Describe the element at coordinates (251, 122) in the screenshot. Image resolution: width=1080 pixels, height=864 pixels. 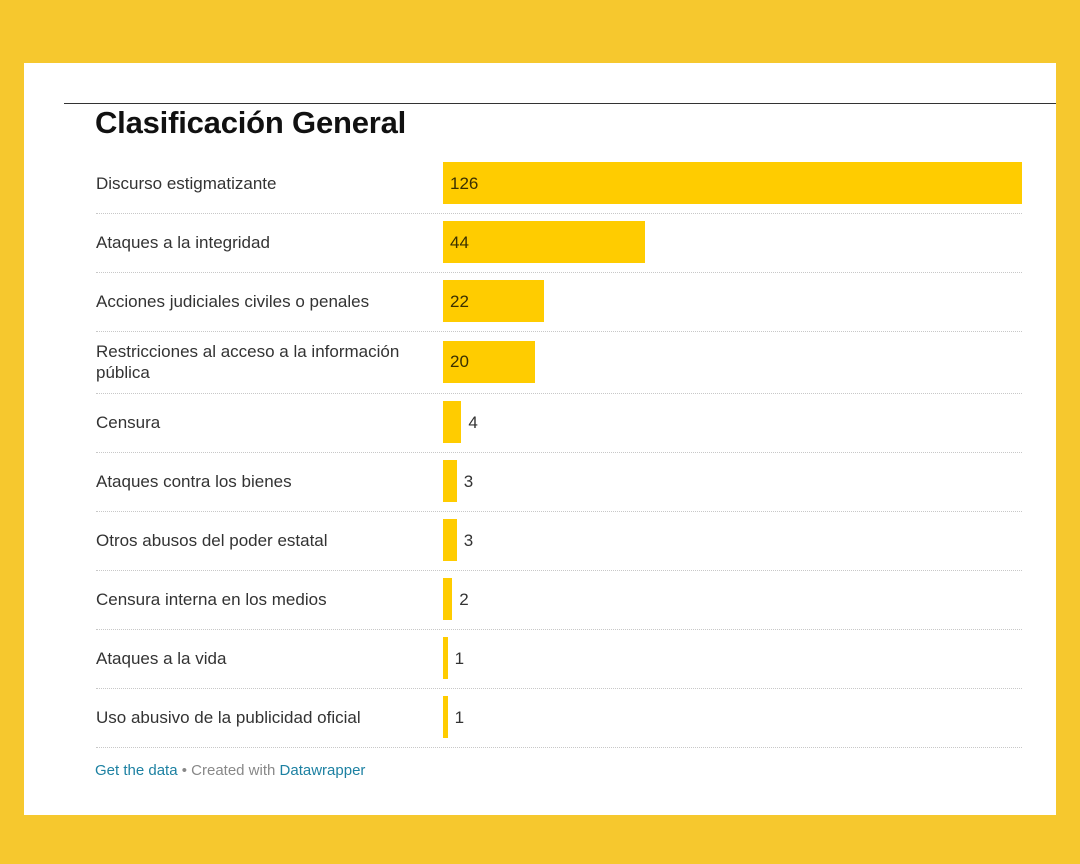
I see `chart-title: Clasificación General` at that location.